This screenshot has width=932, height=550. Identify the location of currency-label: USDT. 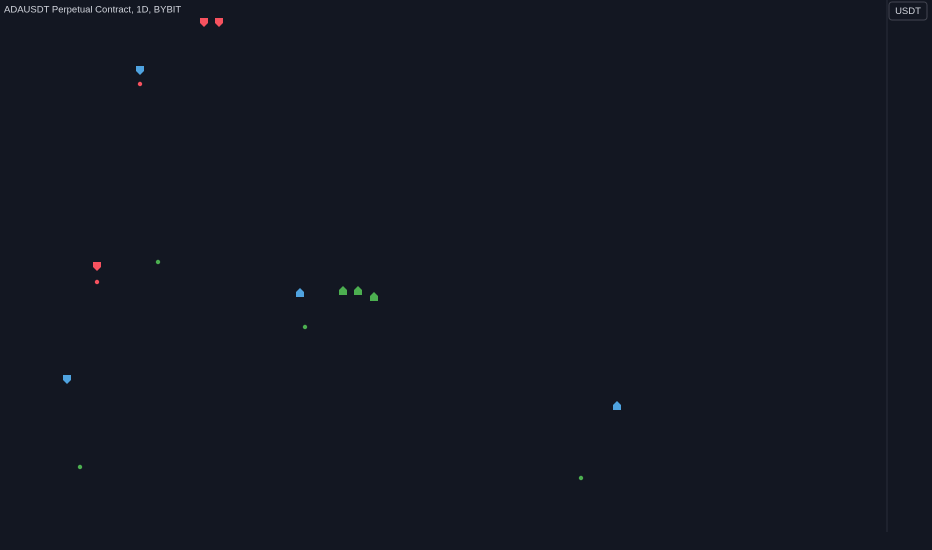
(908, 11).